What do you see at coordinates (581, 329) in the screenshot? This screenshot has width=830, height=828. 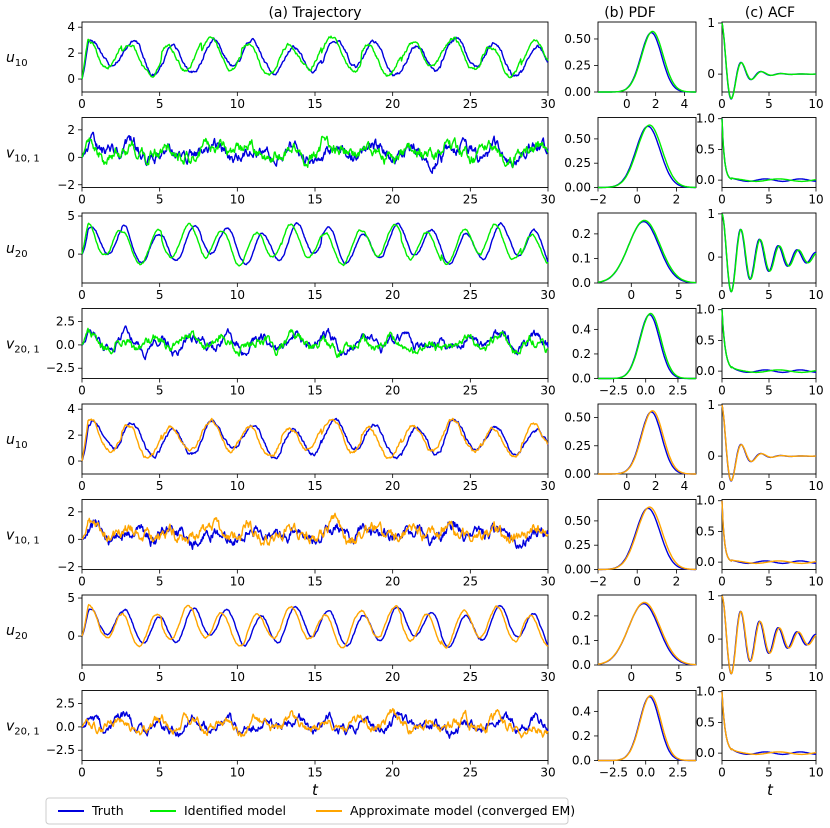 I see `ytick-label-pdf-3-2: 0.4` at bounding box center [581, 329].